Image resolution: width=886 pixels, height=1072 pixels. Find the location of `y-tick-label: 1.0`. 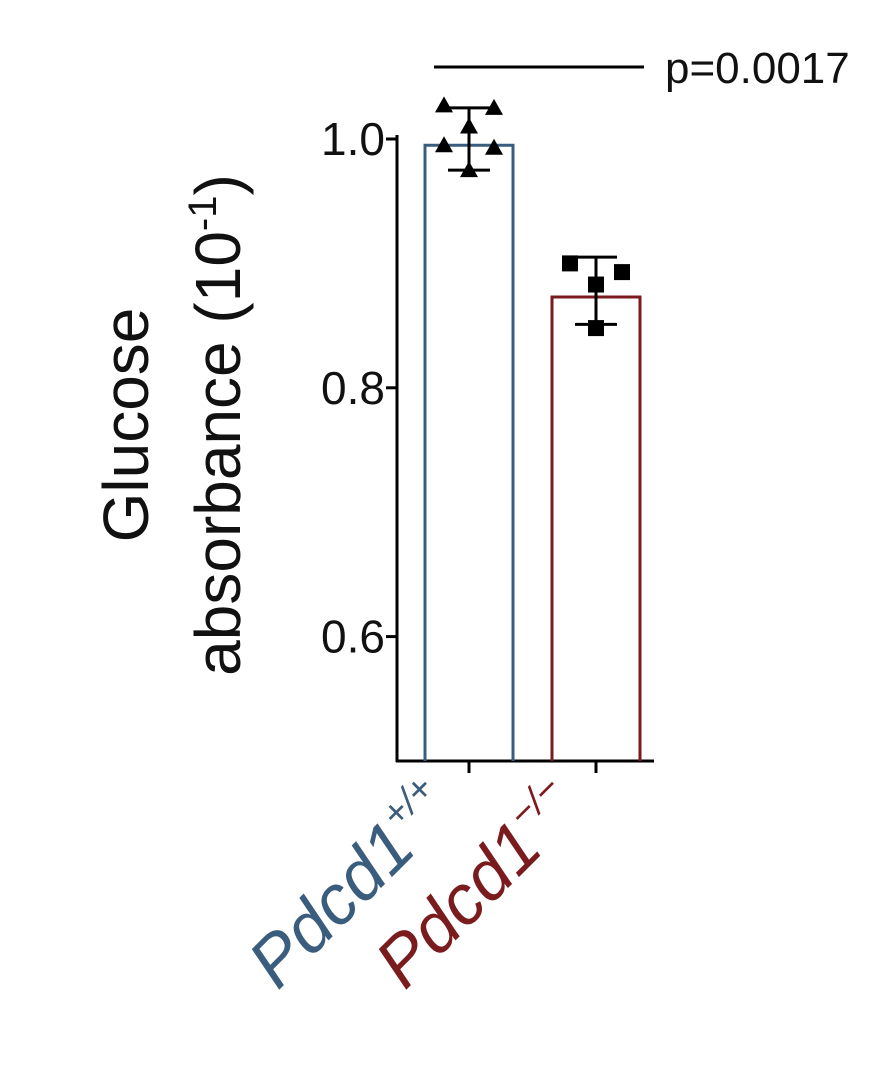

y-tick-label: 1.0 is located at coordinates (353, 139).